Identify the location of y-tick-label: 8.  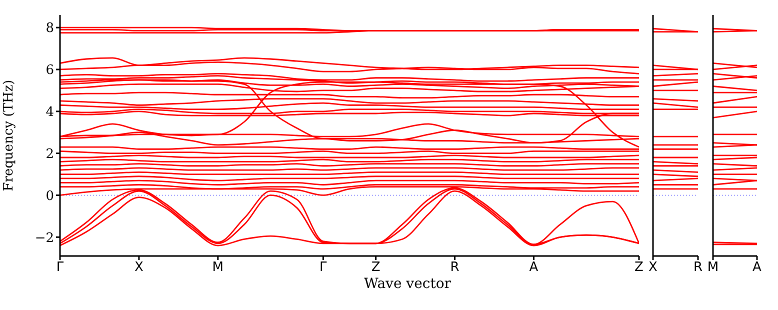
(50, 28).